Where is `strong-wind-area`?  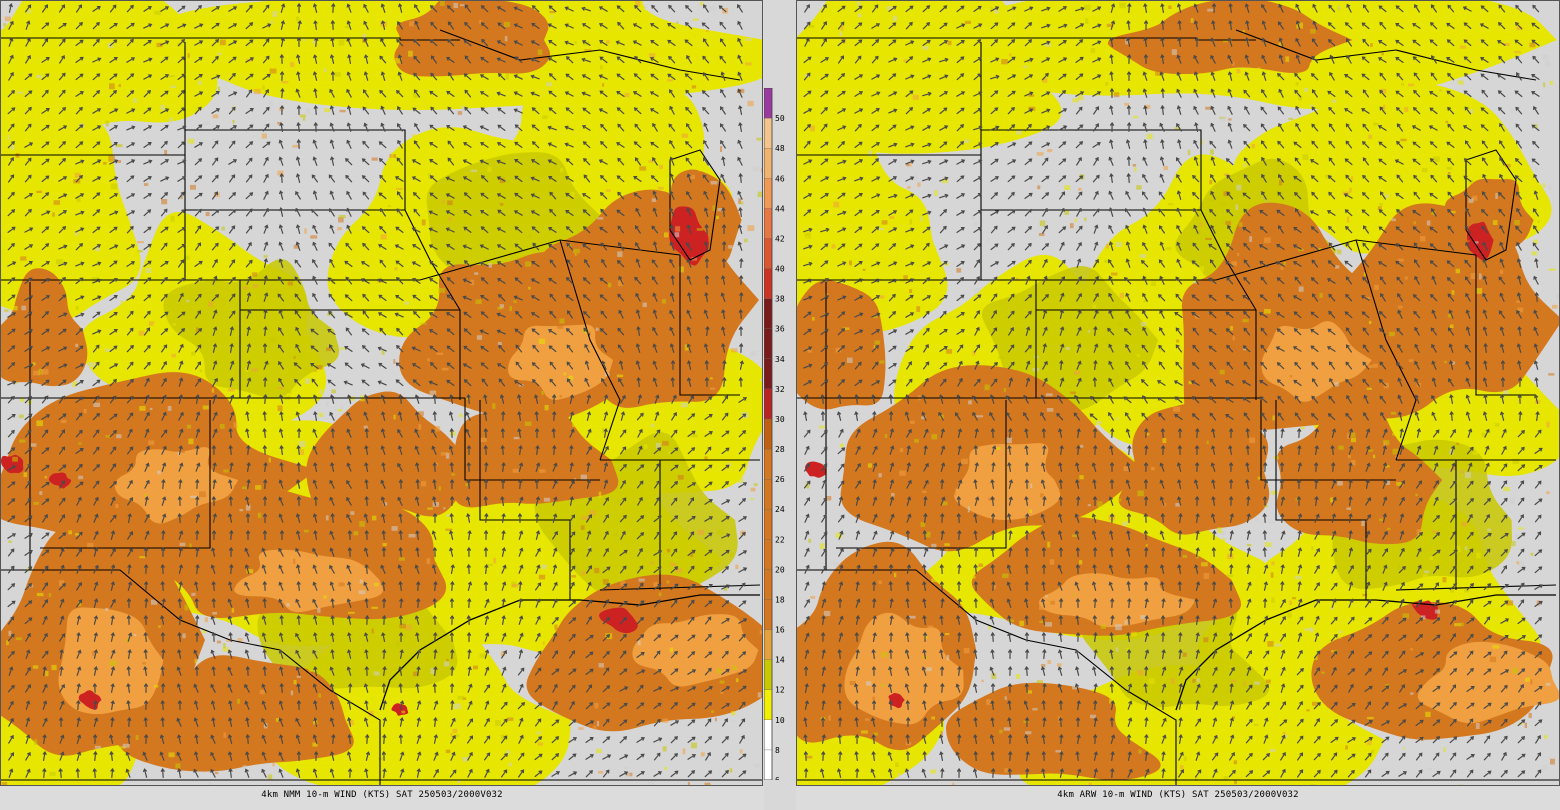
strong-wind-area is located at coordinates (387, 458).